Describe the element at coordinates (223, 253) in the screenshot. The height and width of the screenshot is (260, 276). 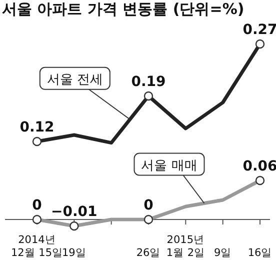
I see `x-tick-label: 9일` at that location.